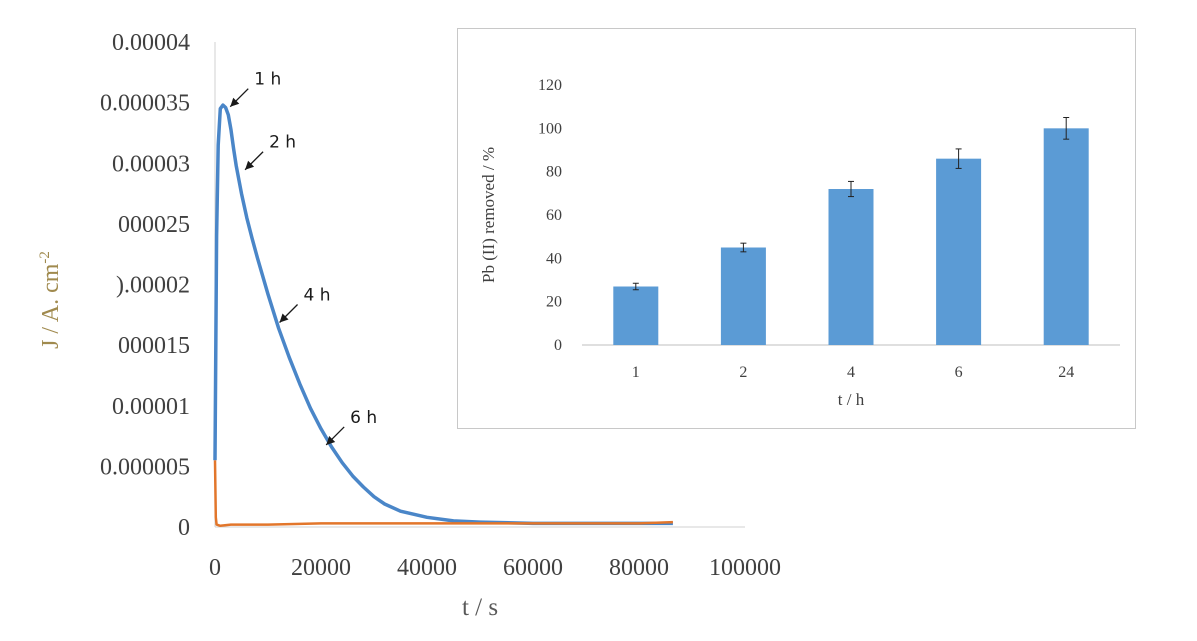 This screenshot has width=1197, height=641. I want to click on inset-x-tick-label: 4, so click(851, 372).